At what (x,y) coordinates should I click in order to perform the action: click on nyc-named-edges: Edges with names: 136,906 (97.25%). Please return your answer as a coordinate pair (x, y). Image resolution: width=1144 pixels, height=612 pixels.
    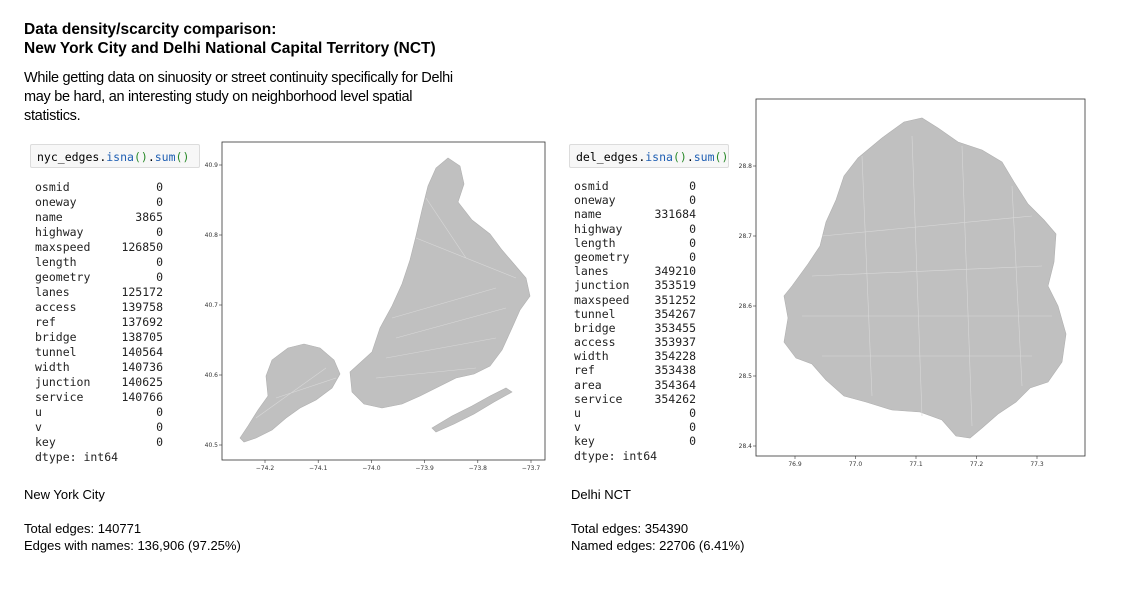
    Looking at the image, I should click on (132, 545).